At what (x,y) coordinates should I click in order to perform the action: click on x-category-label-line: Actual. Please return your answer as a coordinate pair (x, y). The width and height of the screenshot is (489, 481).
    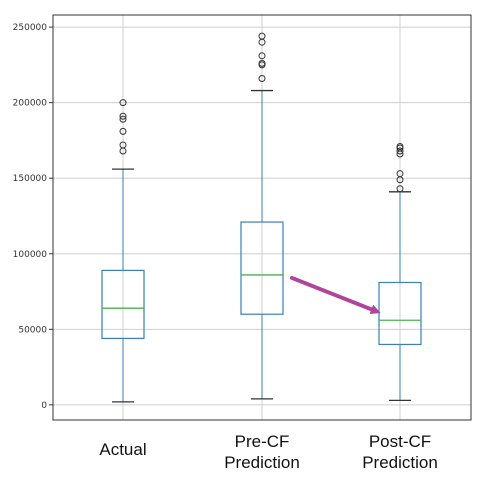
    Looking at the image, I should click on (122, 449).